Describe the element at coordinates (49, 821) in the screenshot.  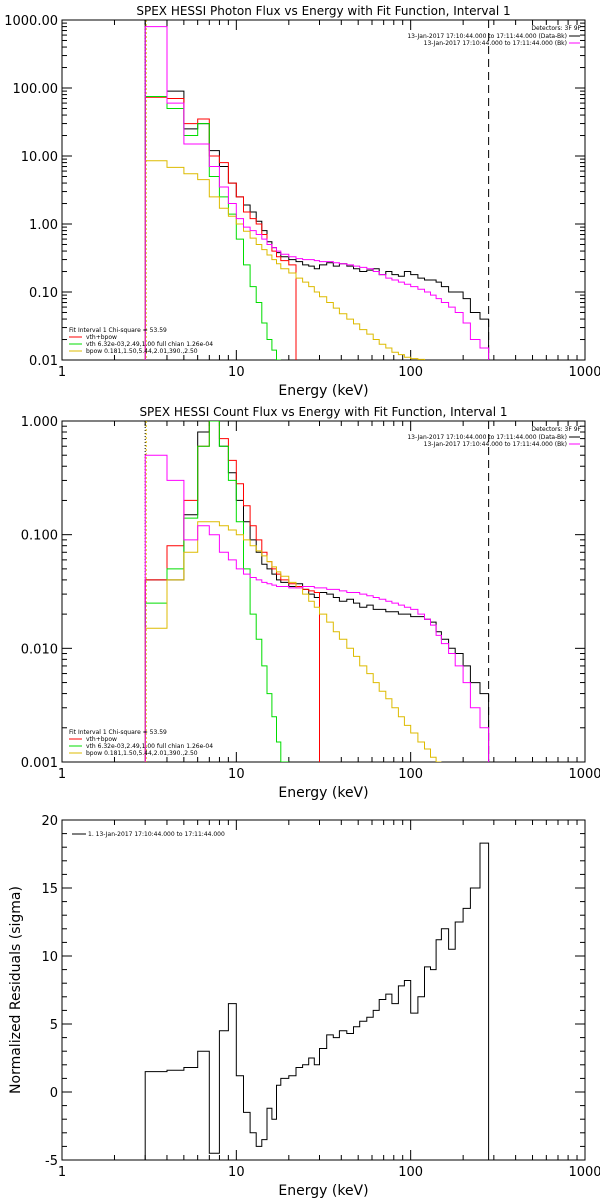
I see `y-tick-label: 20` at that location.